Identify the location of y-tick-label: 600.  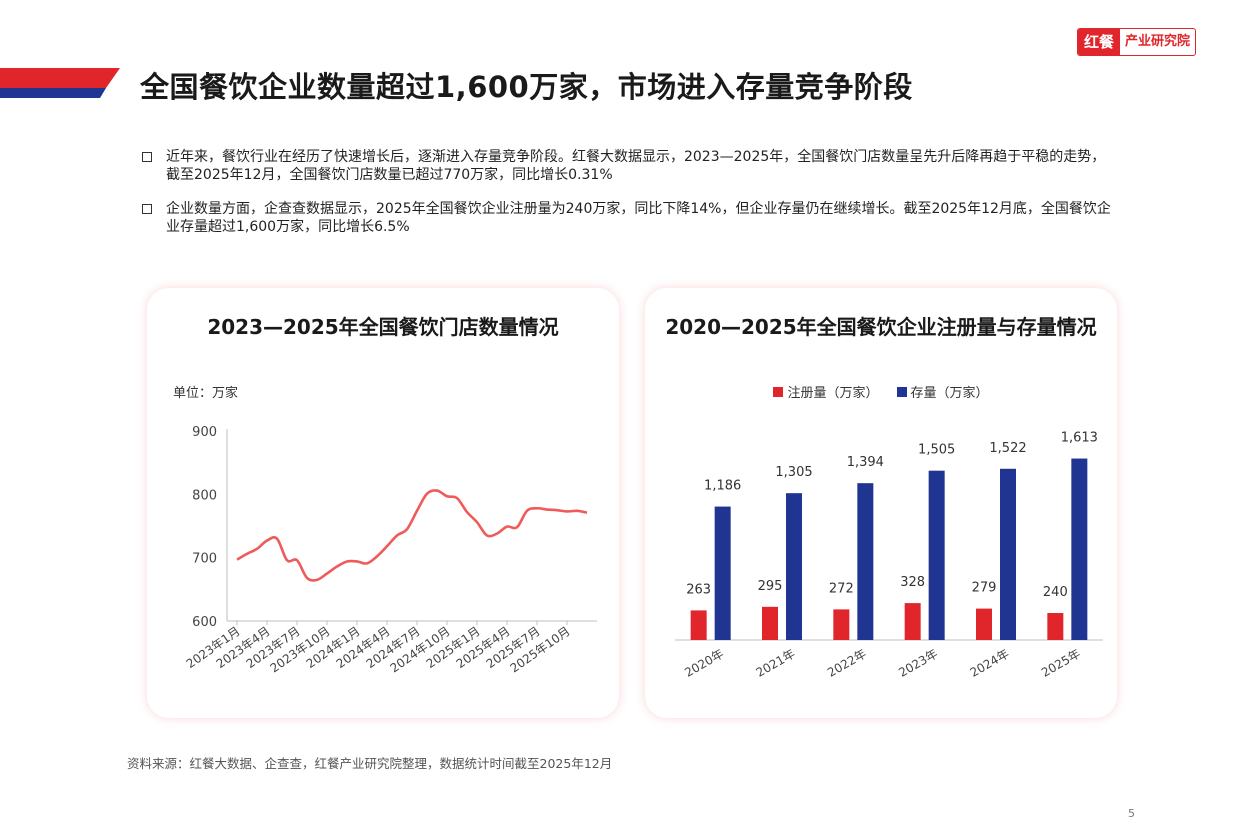
(204, 622).